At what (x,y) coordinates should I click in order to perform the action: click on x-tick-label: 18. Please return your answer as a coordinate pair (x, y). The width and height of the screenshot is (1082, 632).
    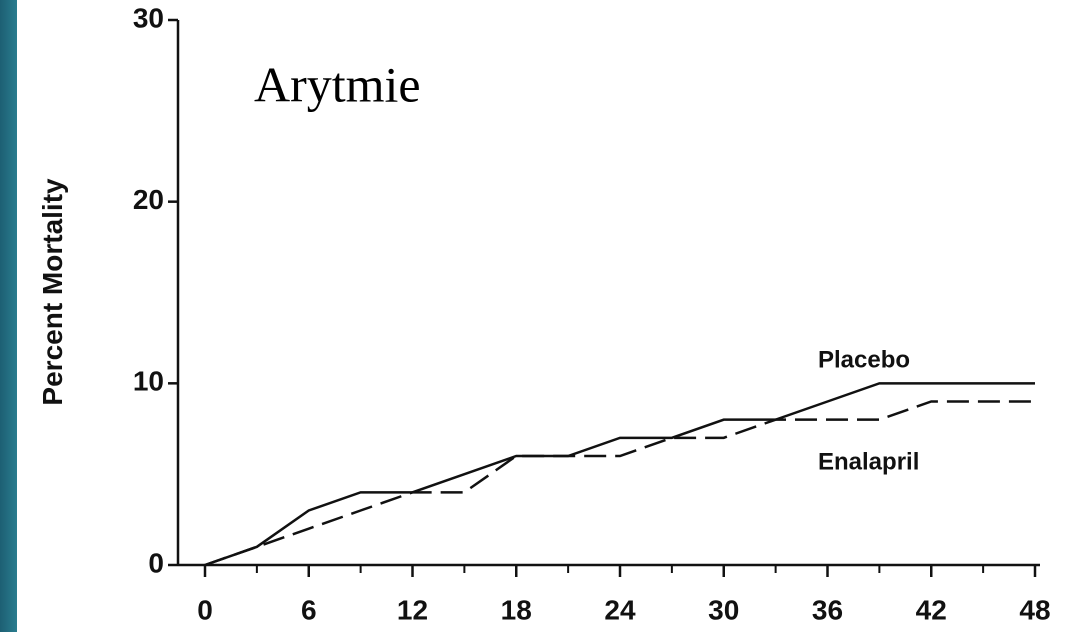
    Looking at the image, I should click on (516, 609).